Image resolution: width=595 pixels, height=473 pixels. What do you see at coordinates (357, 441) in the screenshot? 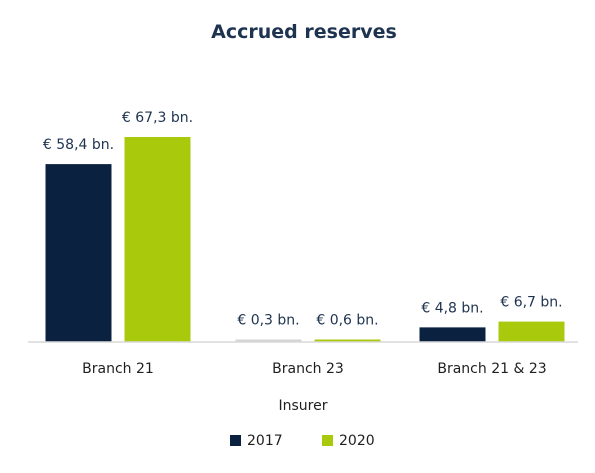
I see `legend-label-2020: 2020` at bounding box center [357, 441].